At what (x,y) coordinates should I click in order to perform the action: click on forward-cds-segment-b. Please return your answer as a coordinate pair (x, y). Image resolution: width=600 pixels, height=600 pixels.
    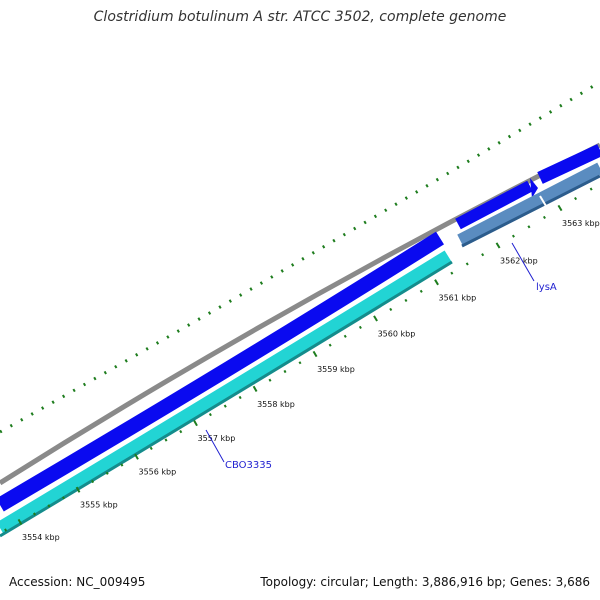
    Looking at the image, I should click on (568, 164).